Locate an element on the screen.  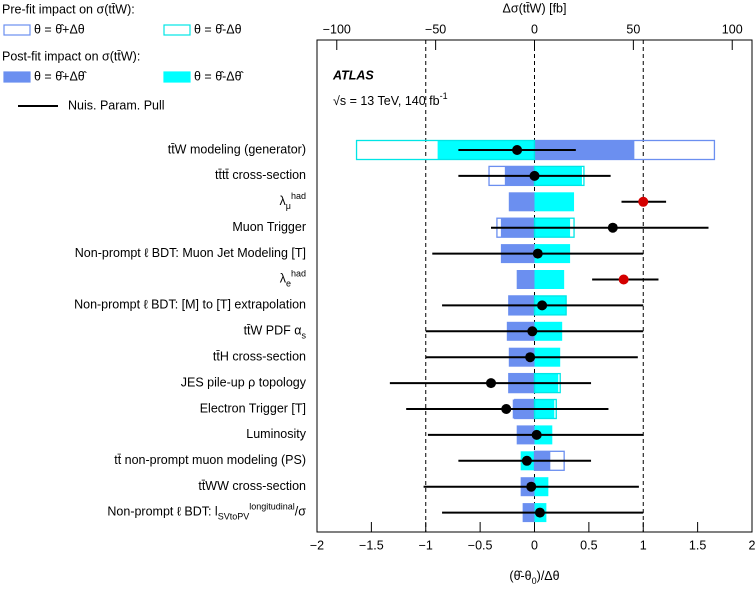
x2-tick-label: 100 is located at coordinates (732, 29).